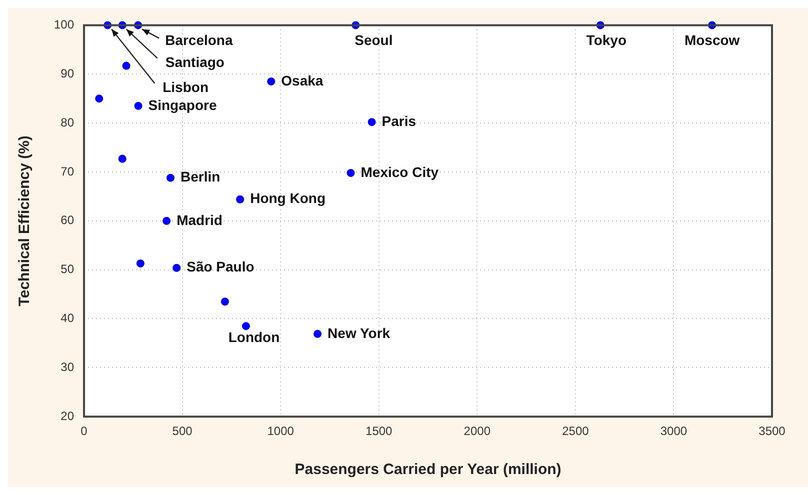 The height and width of the screenshot is (495, 808). Describe the element at coordinates (67, 415) in the screenshot. I see `y-tick-label: 20` at that location.